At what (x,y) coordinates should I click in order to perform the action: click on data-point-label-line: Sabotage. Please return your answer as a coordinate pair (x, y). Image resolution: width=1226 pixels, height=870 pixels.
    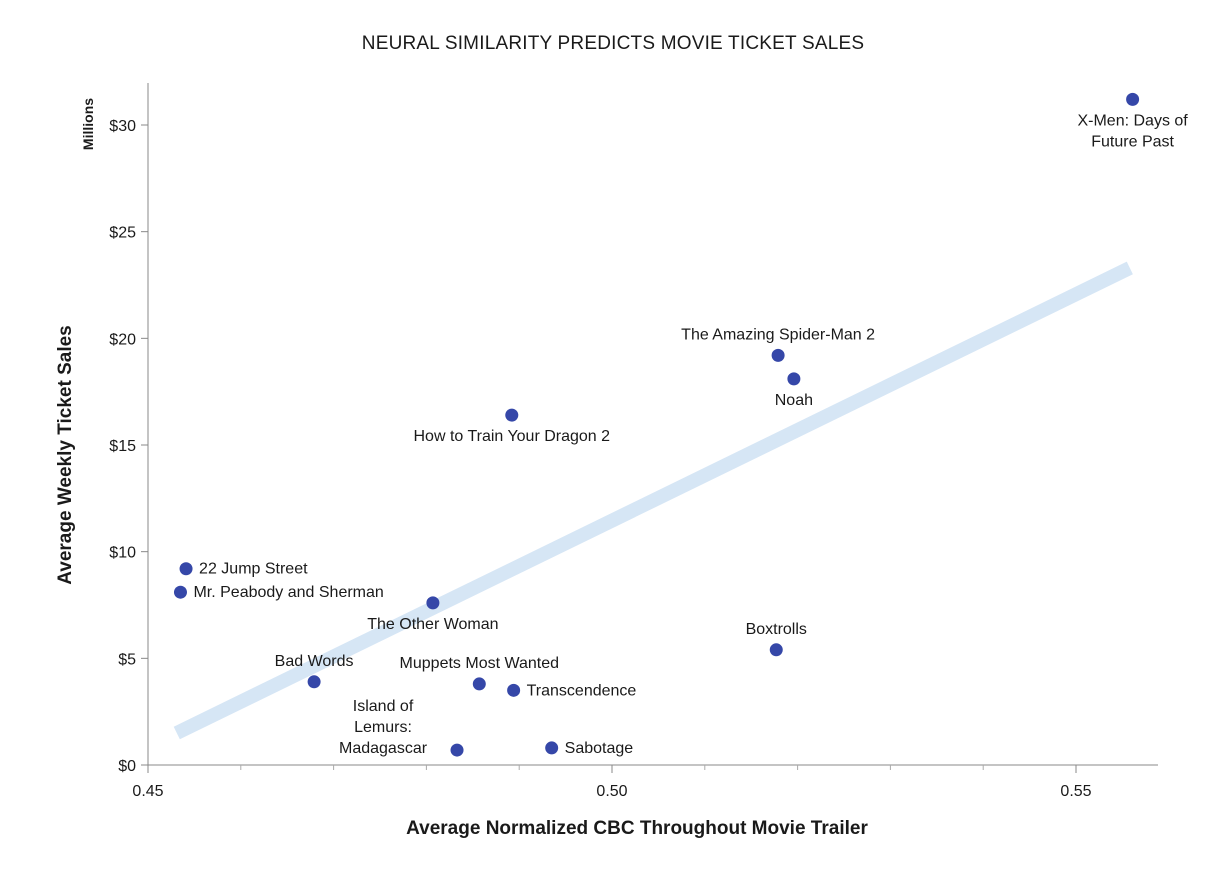
    Looking at the image, I should click on (599, 748).